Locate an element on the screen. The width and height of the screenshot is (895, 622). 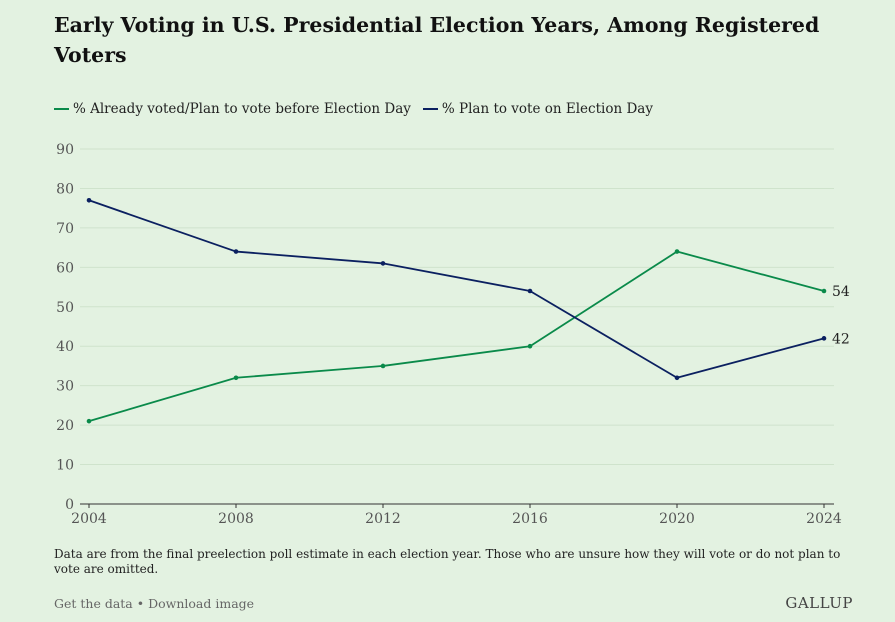
y-tick-label: 90 is located at coordinates (65, 150).